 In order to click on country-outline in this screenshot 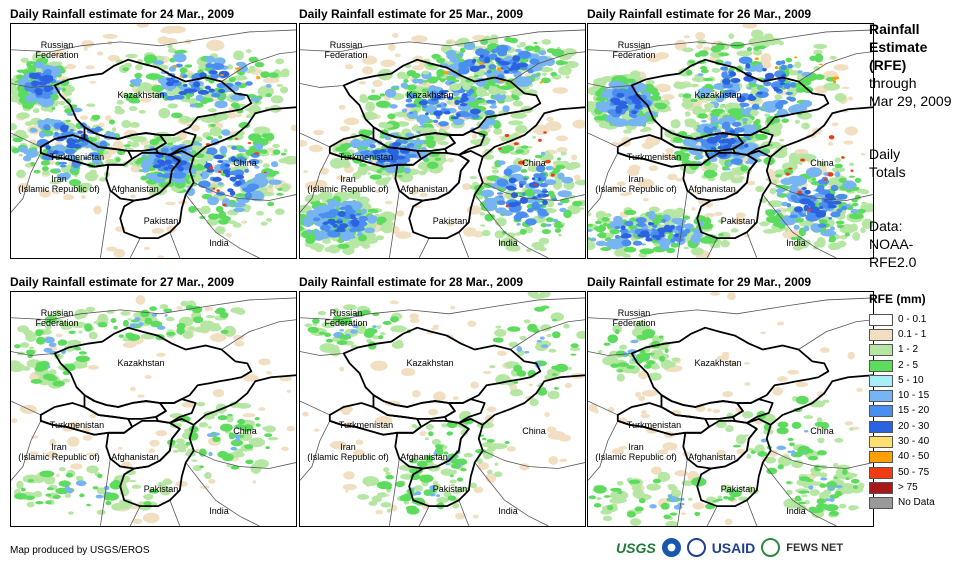, I will do `click(651, 160)`.